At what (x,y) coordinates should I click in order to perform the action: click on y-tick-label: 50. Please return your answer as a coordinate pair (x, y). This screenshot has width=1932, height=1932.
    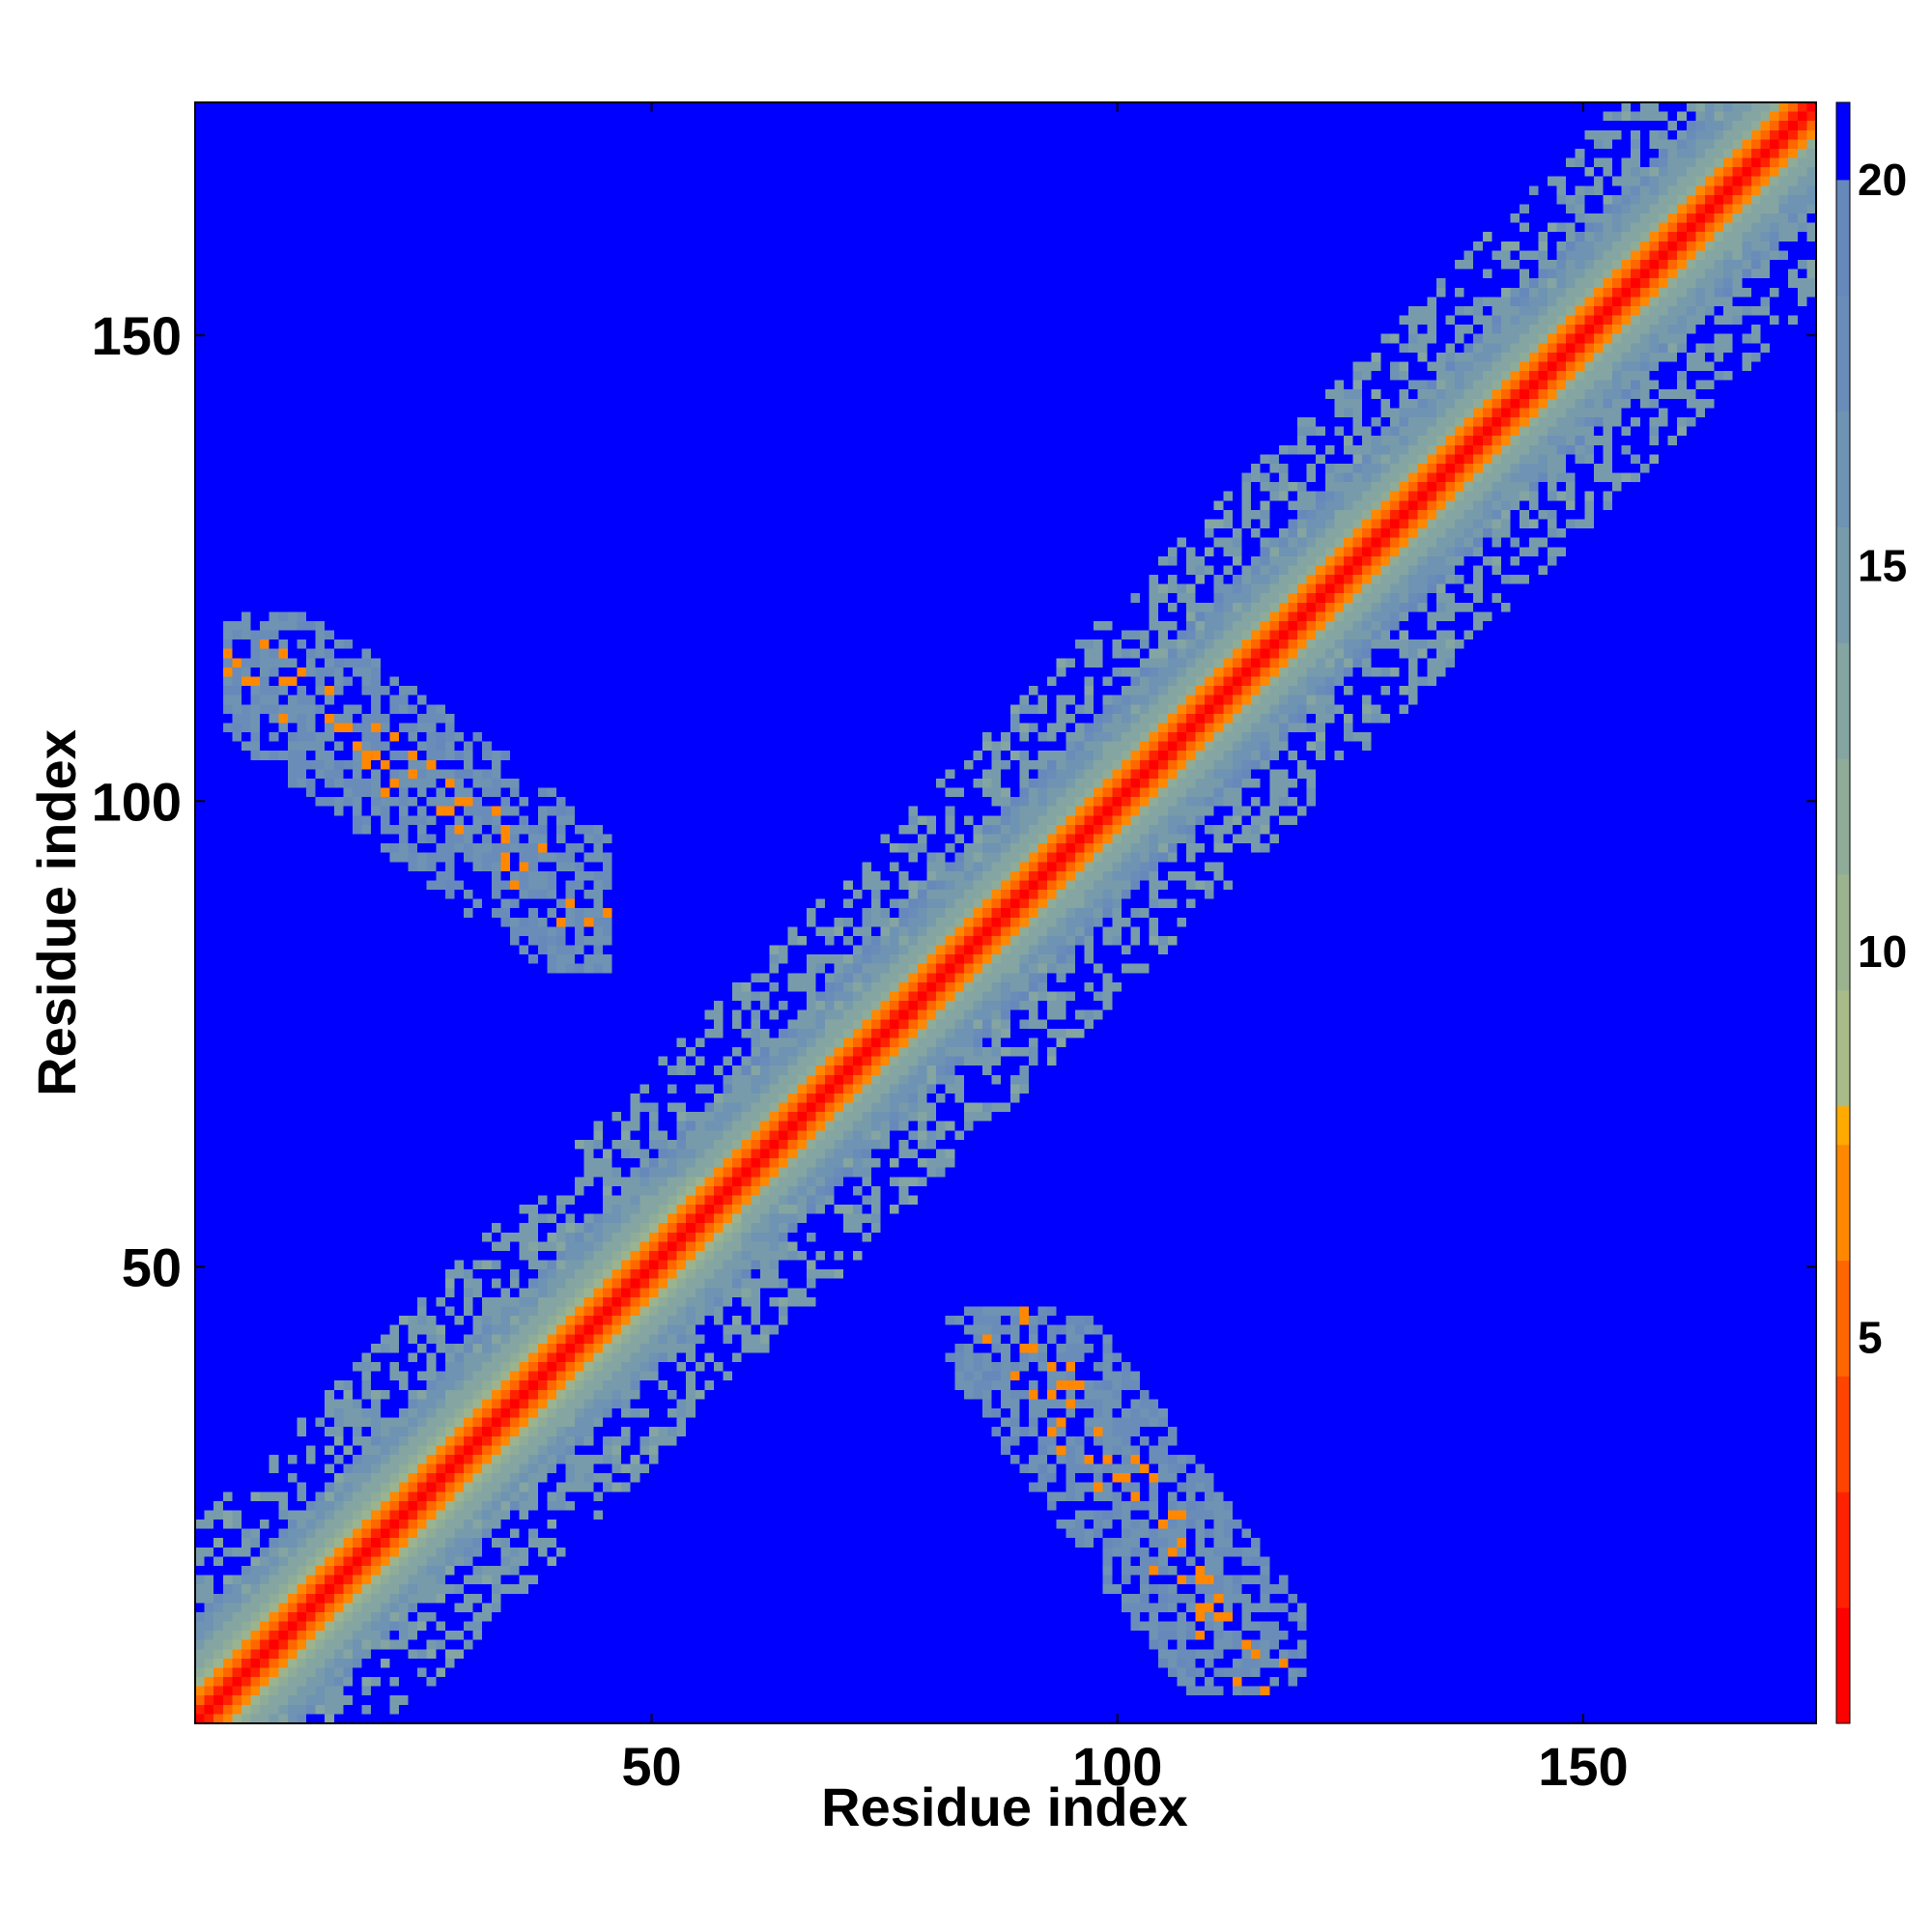
    Looking at the image, I should click on (152, 1266).